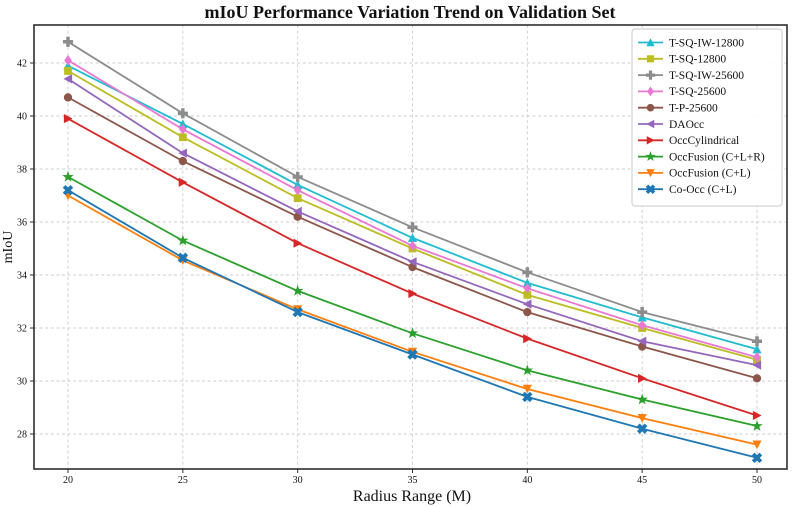  I want to click on x-tick-label: 25, so click(183, 480).